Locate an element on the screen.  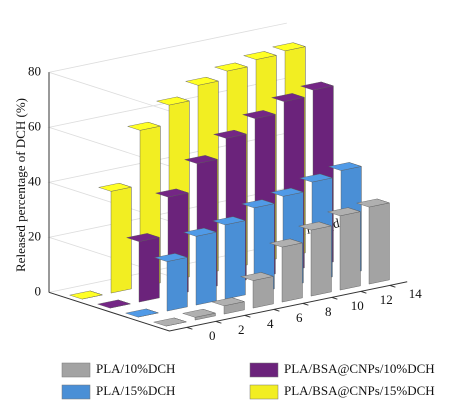
y-tick-label: 40 is located at coordinates (34, 180).